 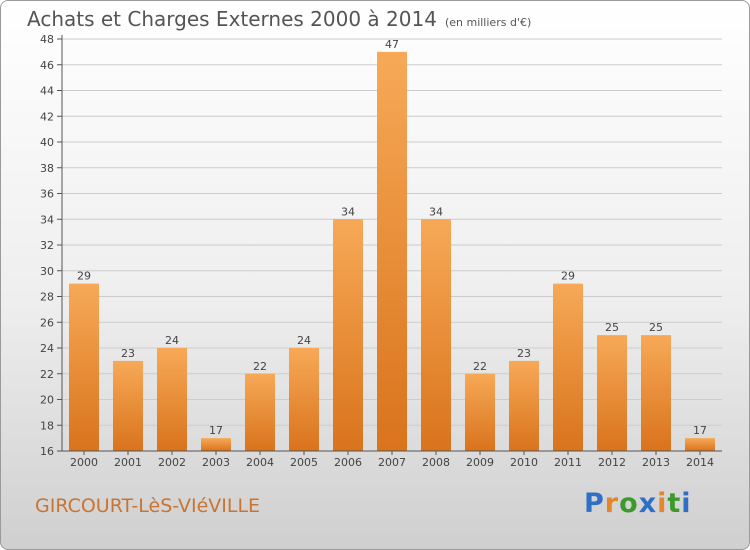 I want to click on y-tick-label: 36, so click(x=47, y=194).